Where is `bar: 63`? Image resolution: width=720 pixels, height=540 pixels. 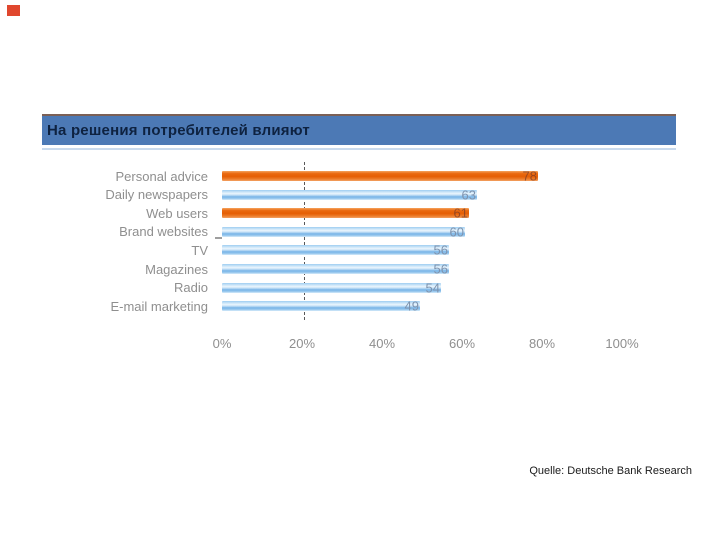 bar: 63 is located at coordinates (349, 195).